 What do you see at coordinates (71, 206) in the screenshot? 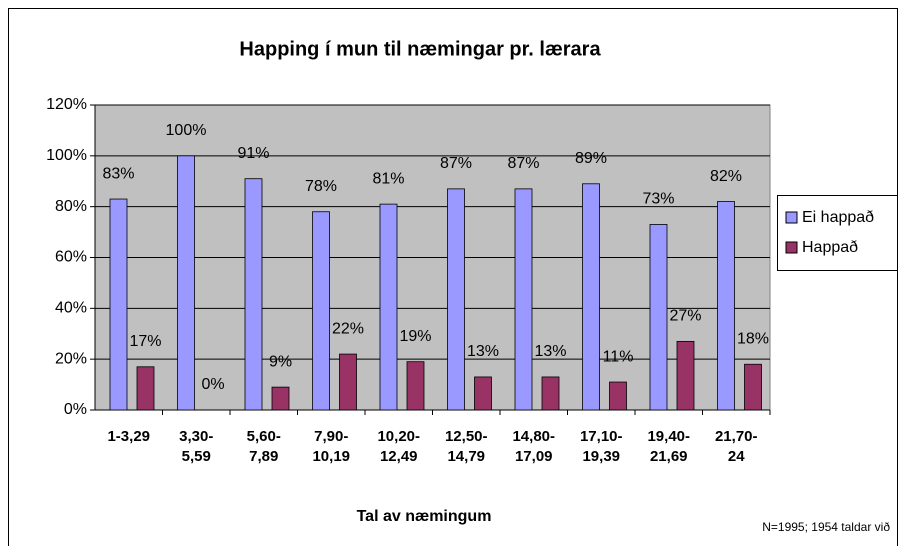
I see `y-tick-label: 80%` at bounding box center [71, 206].